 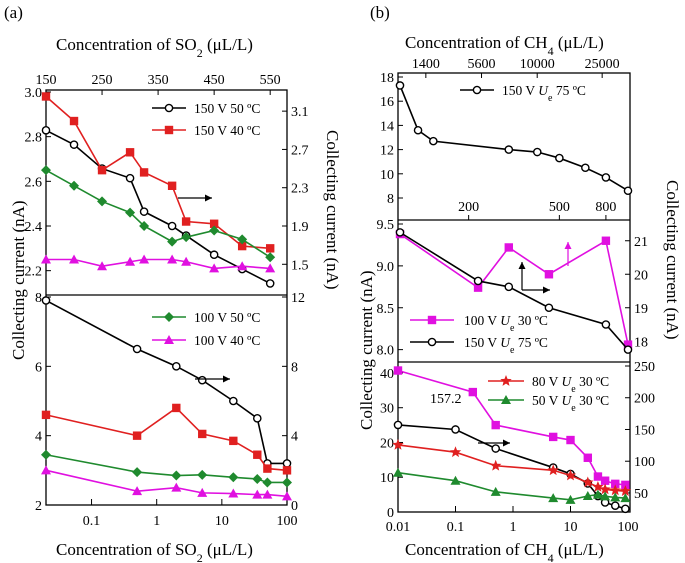 What do you see at coordinates (570, 384) in the screenshot?
I see `b-bottom-legend-text: 80 V Ue 30 ºC` at bounding box center [570, 384].